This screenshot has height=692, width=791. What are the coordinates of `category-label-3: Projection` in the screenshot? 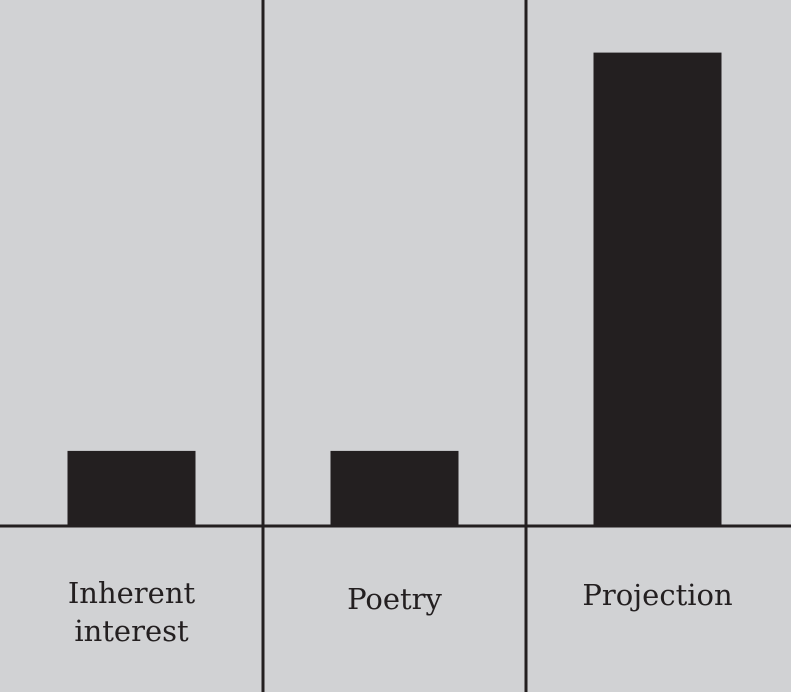 It's located at (657, 595).